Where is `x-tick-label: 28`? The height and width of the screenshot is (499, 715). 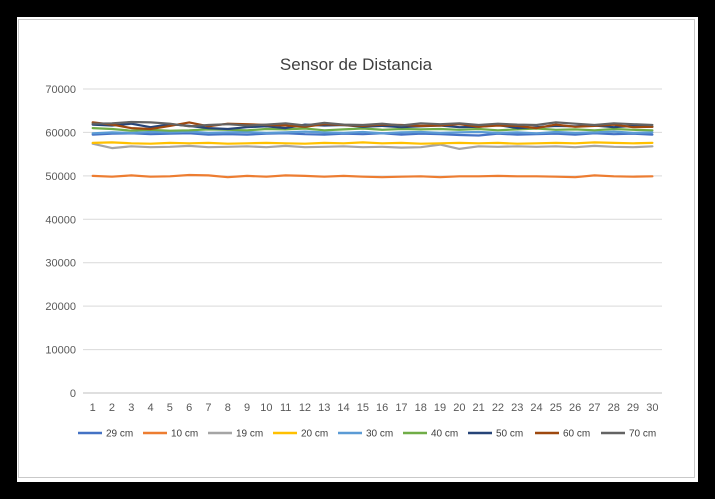 x-tick-label: 28 is located at coordinates (614, 408).